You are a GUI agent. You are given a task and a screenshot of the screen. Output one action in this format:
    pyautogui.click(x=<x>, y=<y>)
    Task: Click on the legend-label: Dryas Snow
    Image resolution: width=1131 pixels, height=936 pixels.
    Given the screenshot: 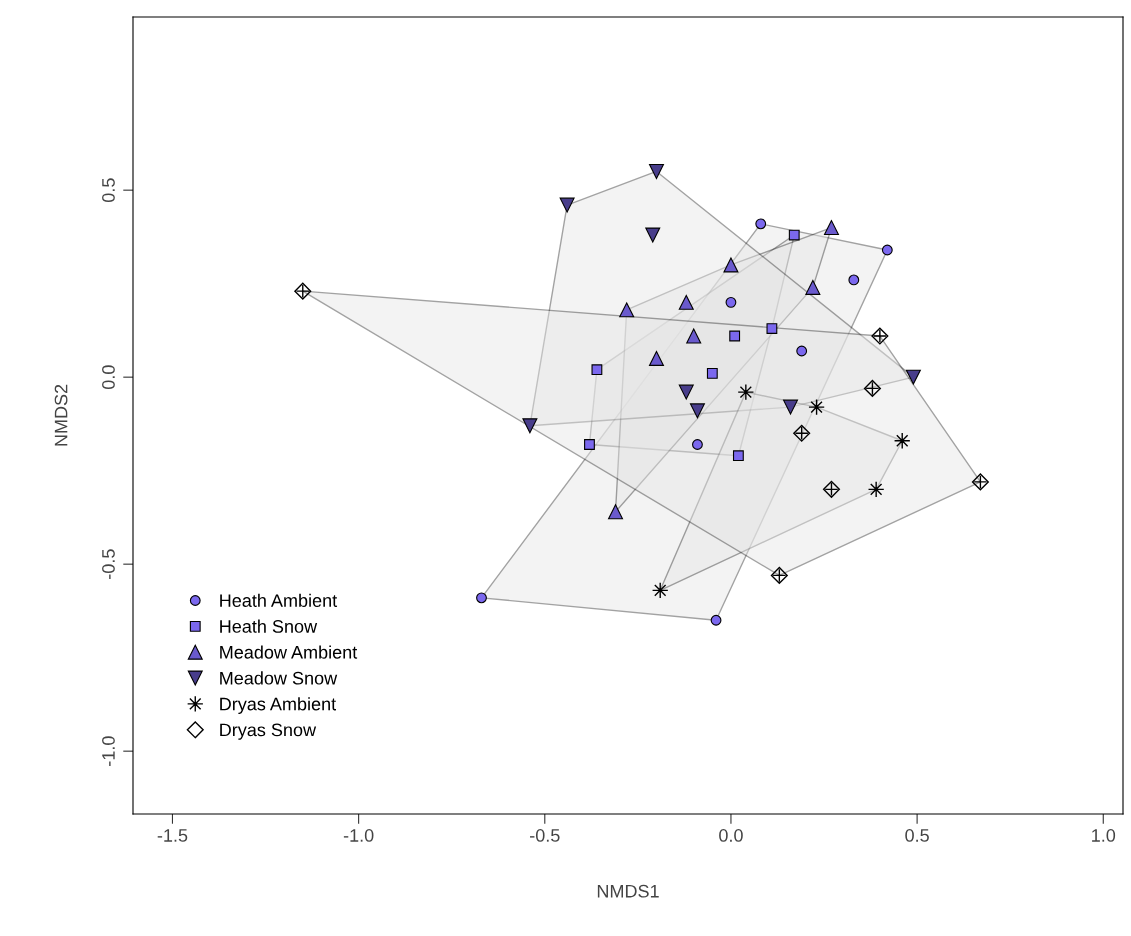 What is the action you would take?
    pyautogui.click(x=268, y=731)
    